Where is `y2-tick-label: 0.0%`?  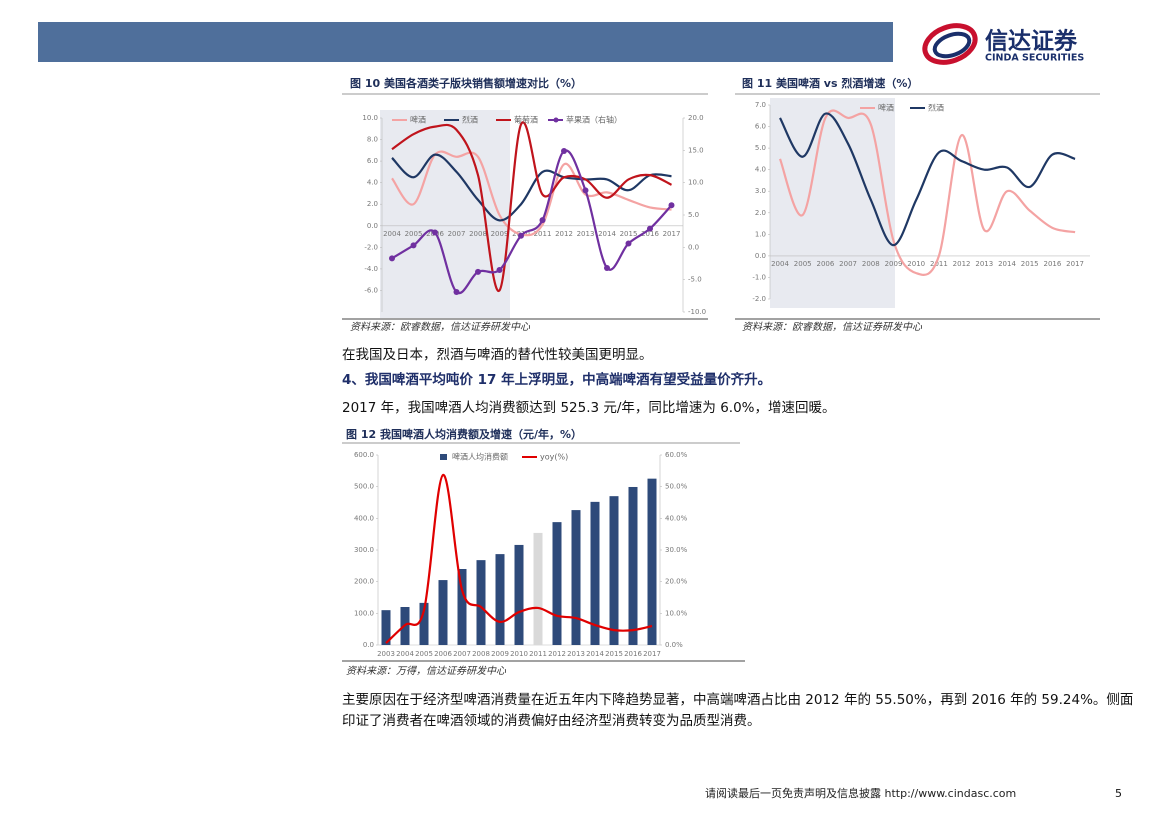 y2-tick-label: 0.0% is located at coordinates (674, 645).